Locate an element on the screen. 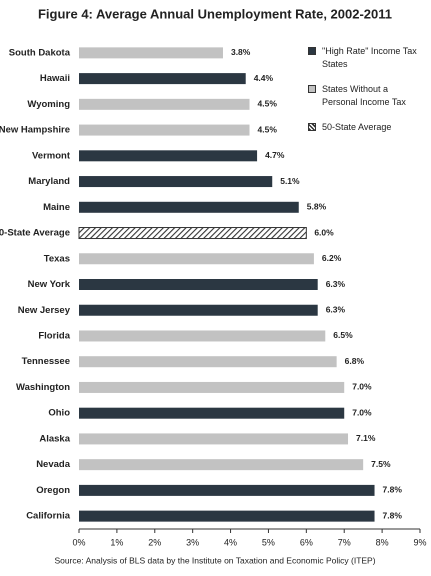 The image size is (431, 576). y-tick-label: Oregon is located at coordinates (53, 490).